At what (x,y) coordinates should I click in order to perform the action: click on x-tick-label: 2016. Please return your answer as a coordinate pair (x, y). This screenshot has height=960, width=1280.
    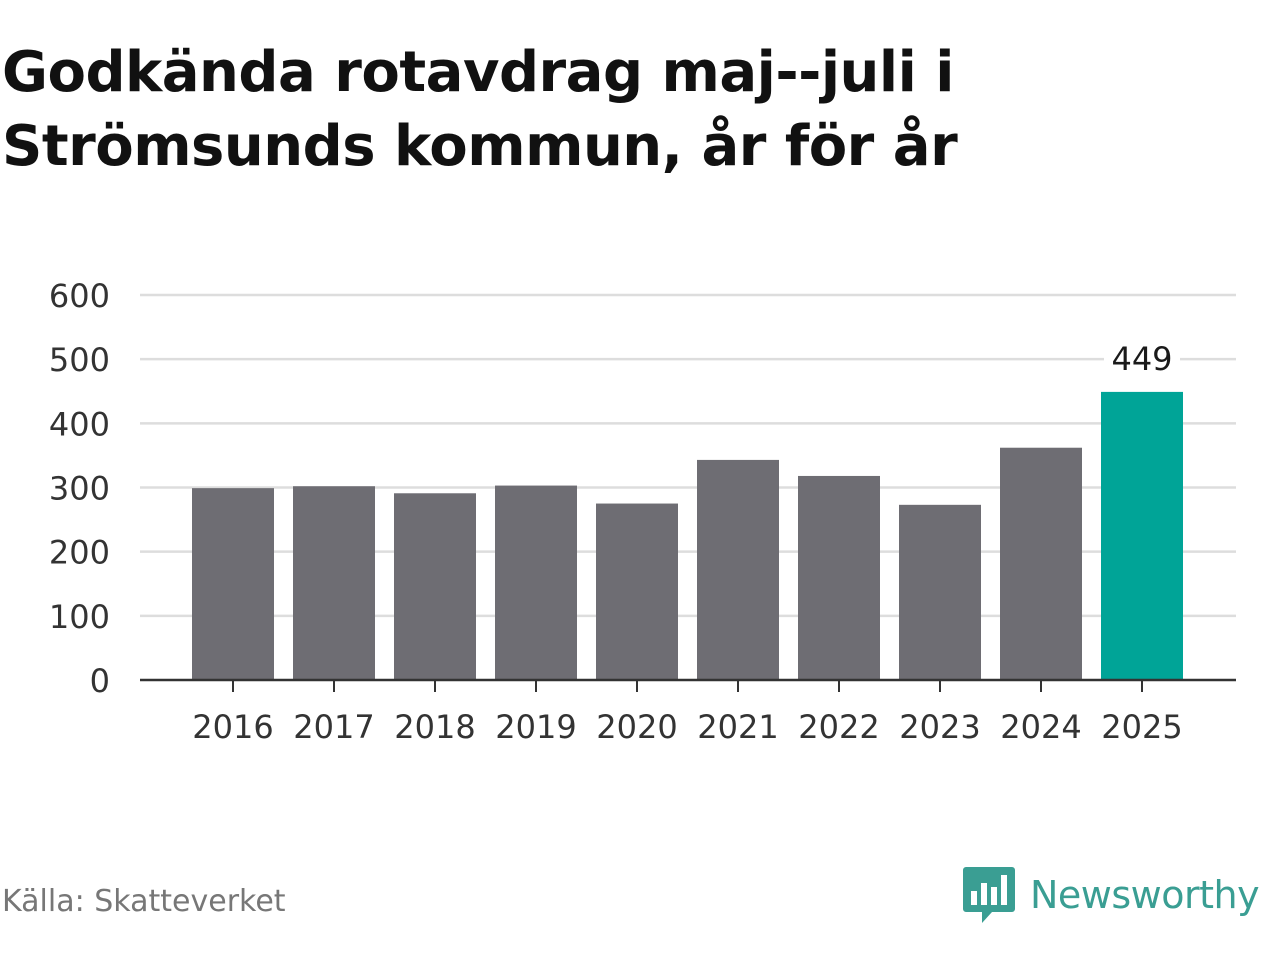
    Looking at the image, I should click on (232, 727).